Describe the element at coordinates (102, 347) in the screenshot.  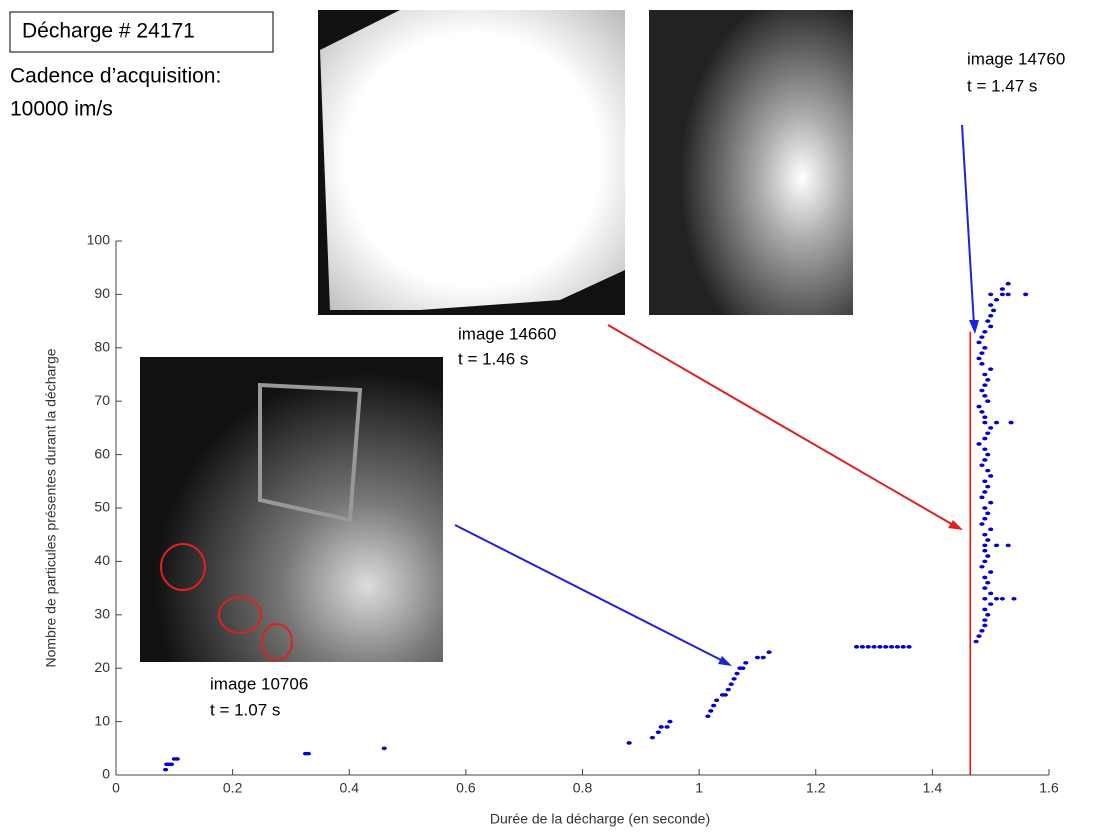
I see `y-tick-label: 80` at that location.